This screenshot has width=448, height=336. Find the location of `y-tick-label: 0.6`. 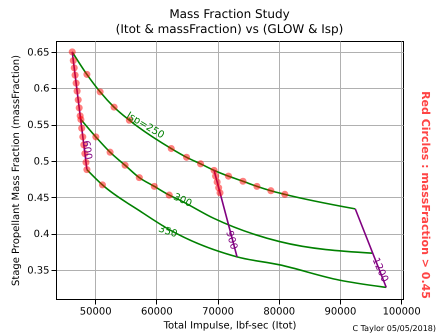

y-tick-label: 0.6 is located at coordinates (42, 89).